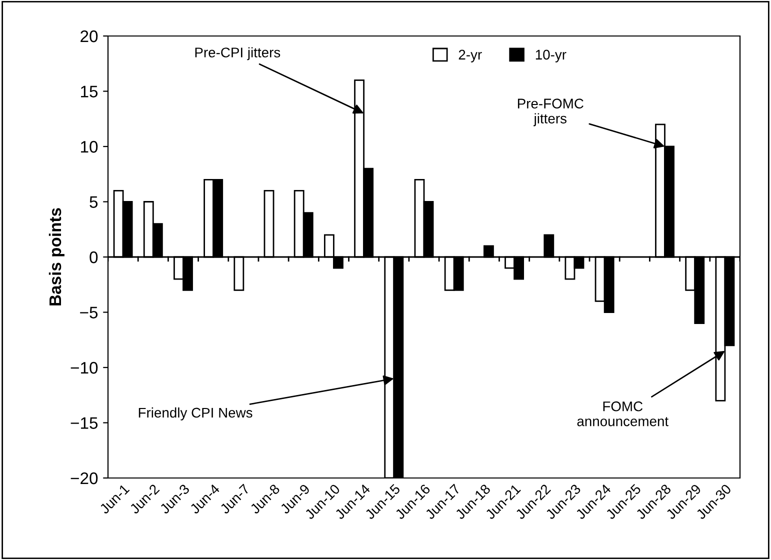 The width and height of the screenshot is (771, 560). Describe the element at coordinates (84, 368) in the screenshot. I see `y-tick-label: −10` at that location.